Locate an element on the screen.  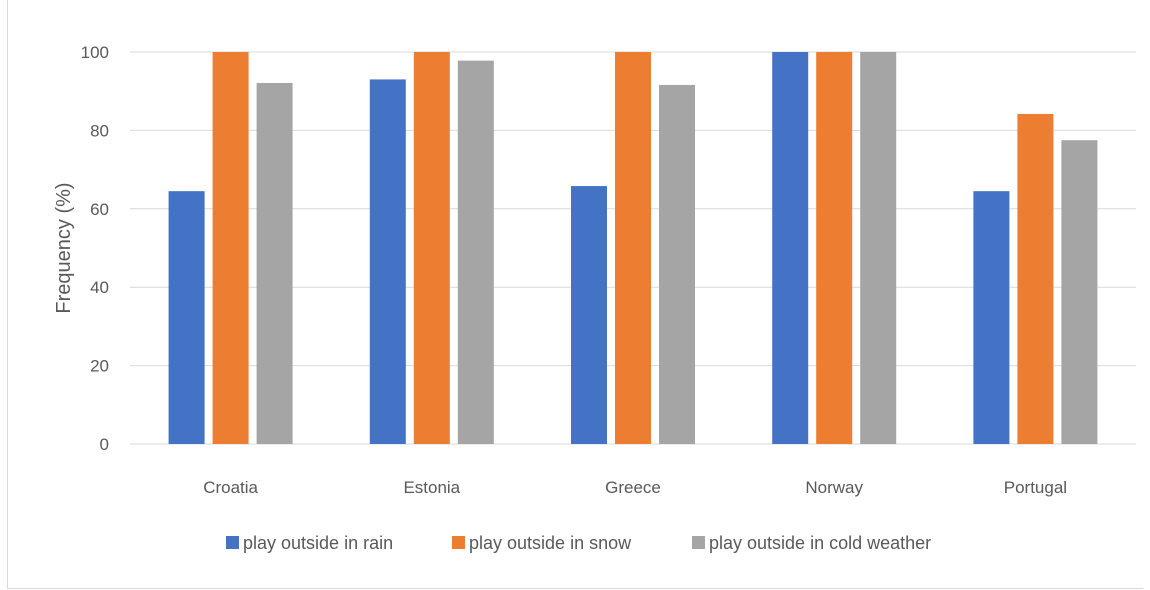
y-tick-label: 60 is located at coordinates (99, 209).